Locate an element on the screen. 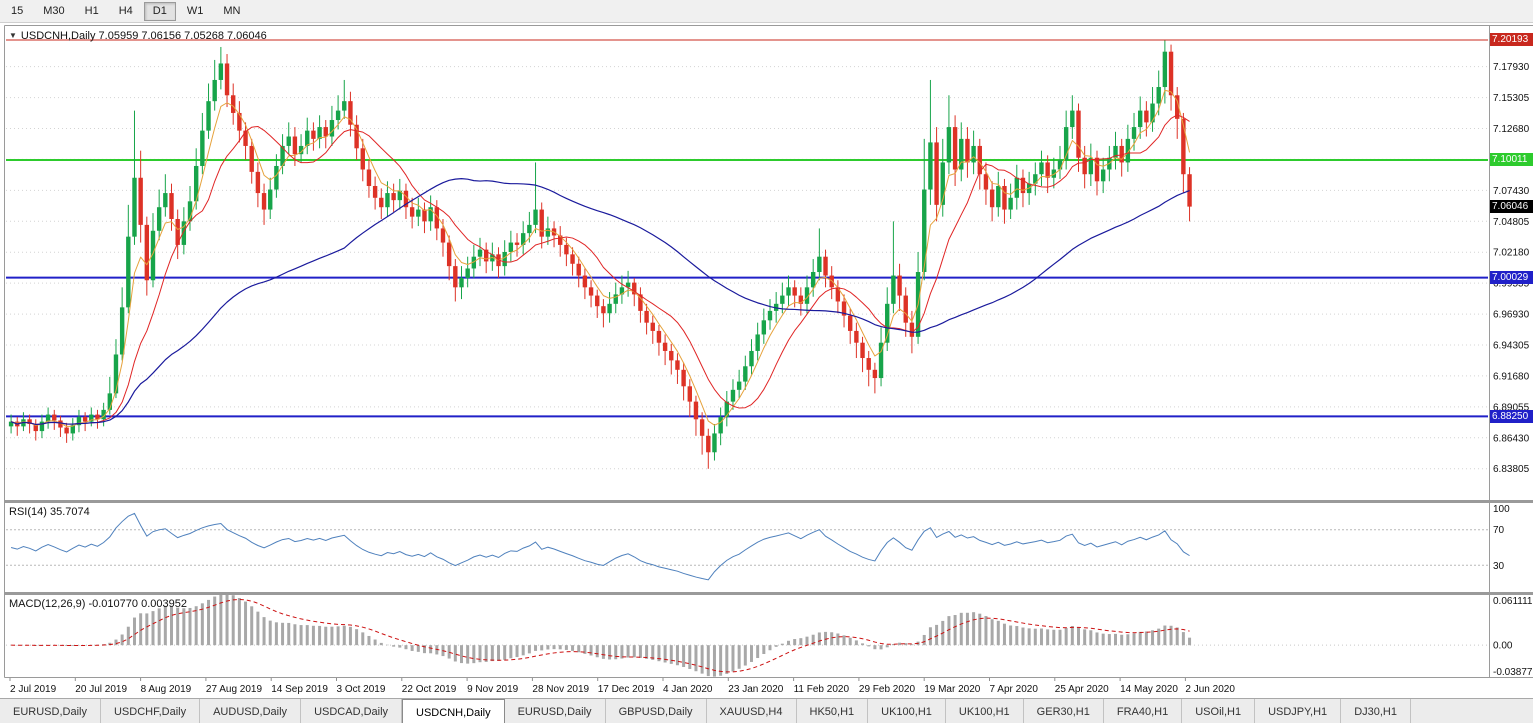  rsi-tick-label: 100 is located at coordinates (1501, 509).